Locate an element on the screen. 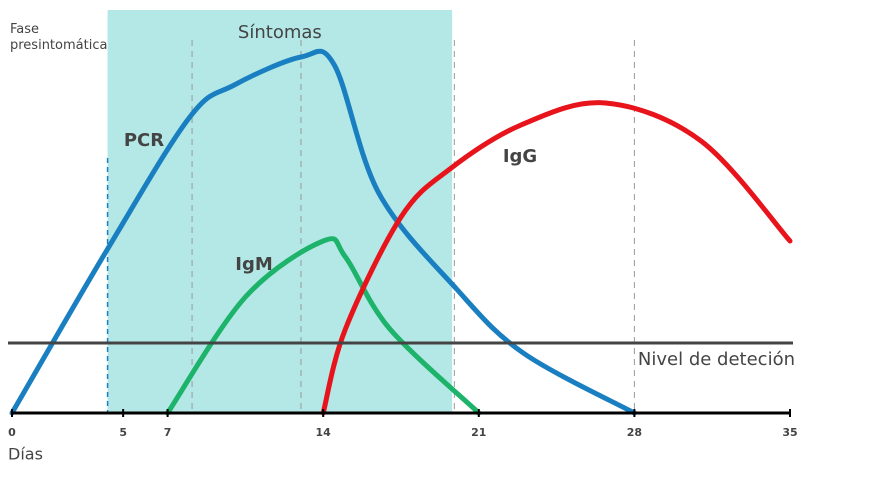 Image resolution: width=870 pixels, height=478 pixels. x-tick-label: 14 is located at coordinates (324, 432).